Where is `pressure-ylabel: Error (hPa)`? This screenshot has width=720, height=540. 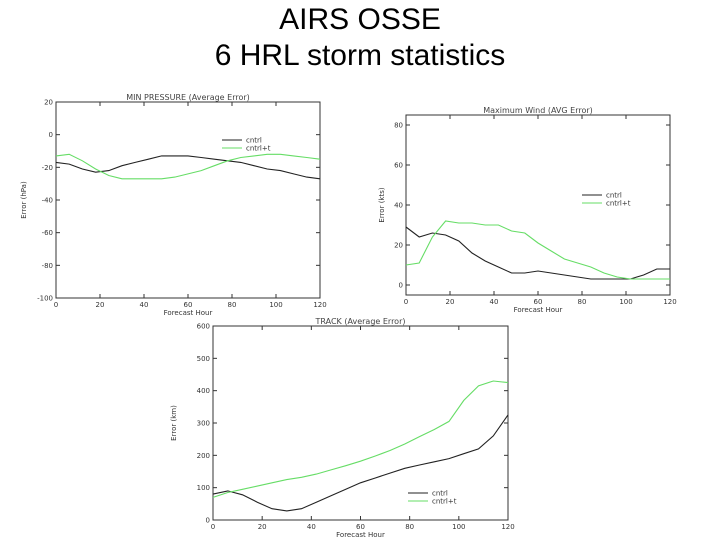
pressure-ylabel: Error (hPa) is located at coordinates (24, 200).